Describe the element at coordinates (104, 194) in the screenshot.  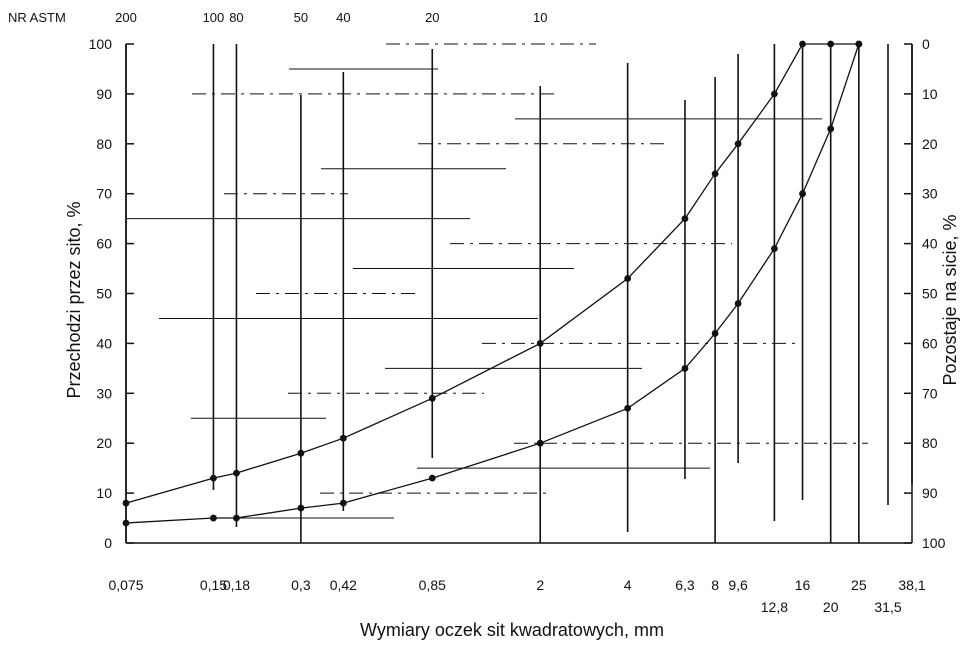
I see `y-tick-label: 70` at that location.